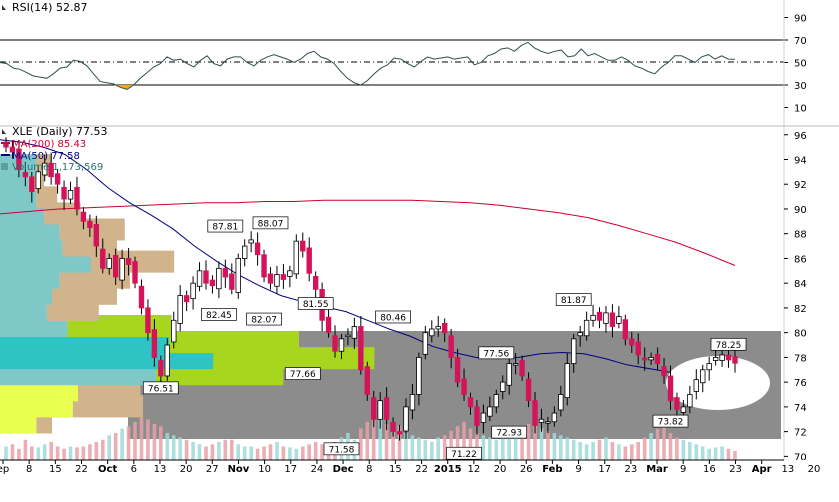 This screenshot has height=502, width=839. Describe the element at coordinates (800, 19) in the screenshot. I see `rsi-y-tick-label: 90` at that location.